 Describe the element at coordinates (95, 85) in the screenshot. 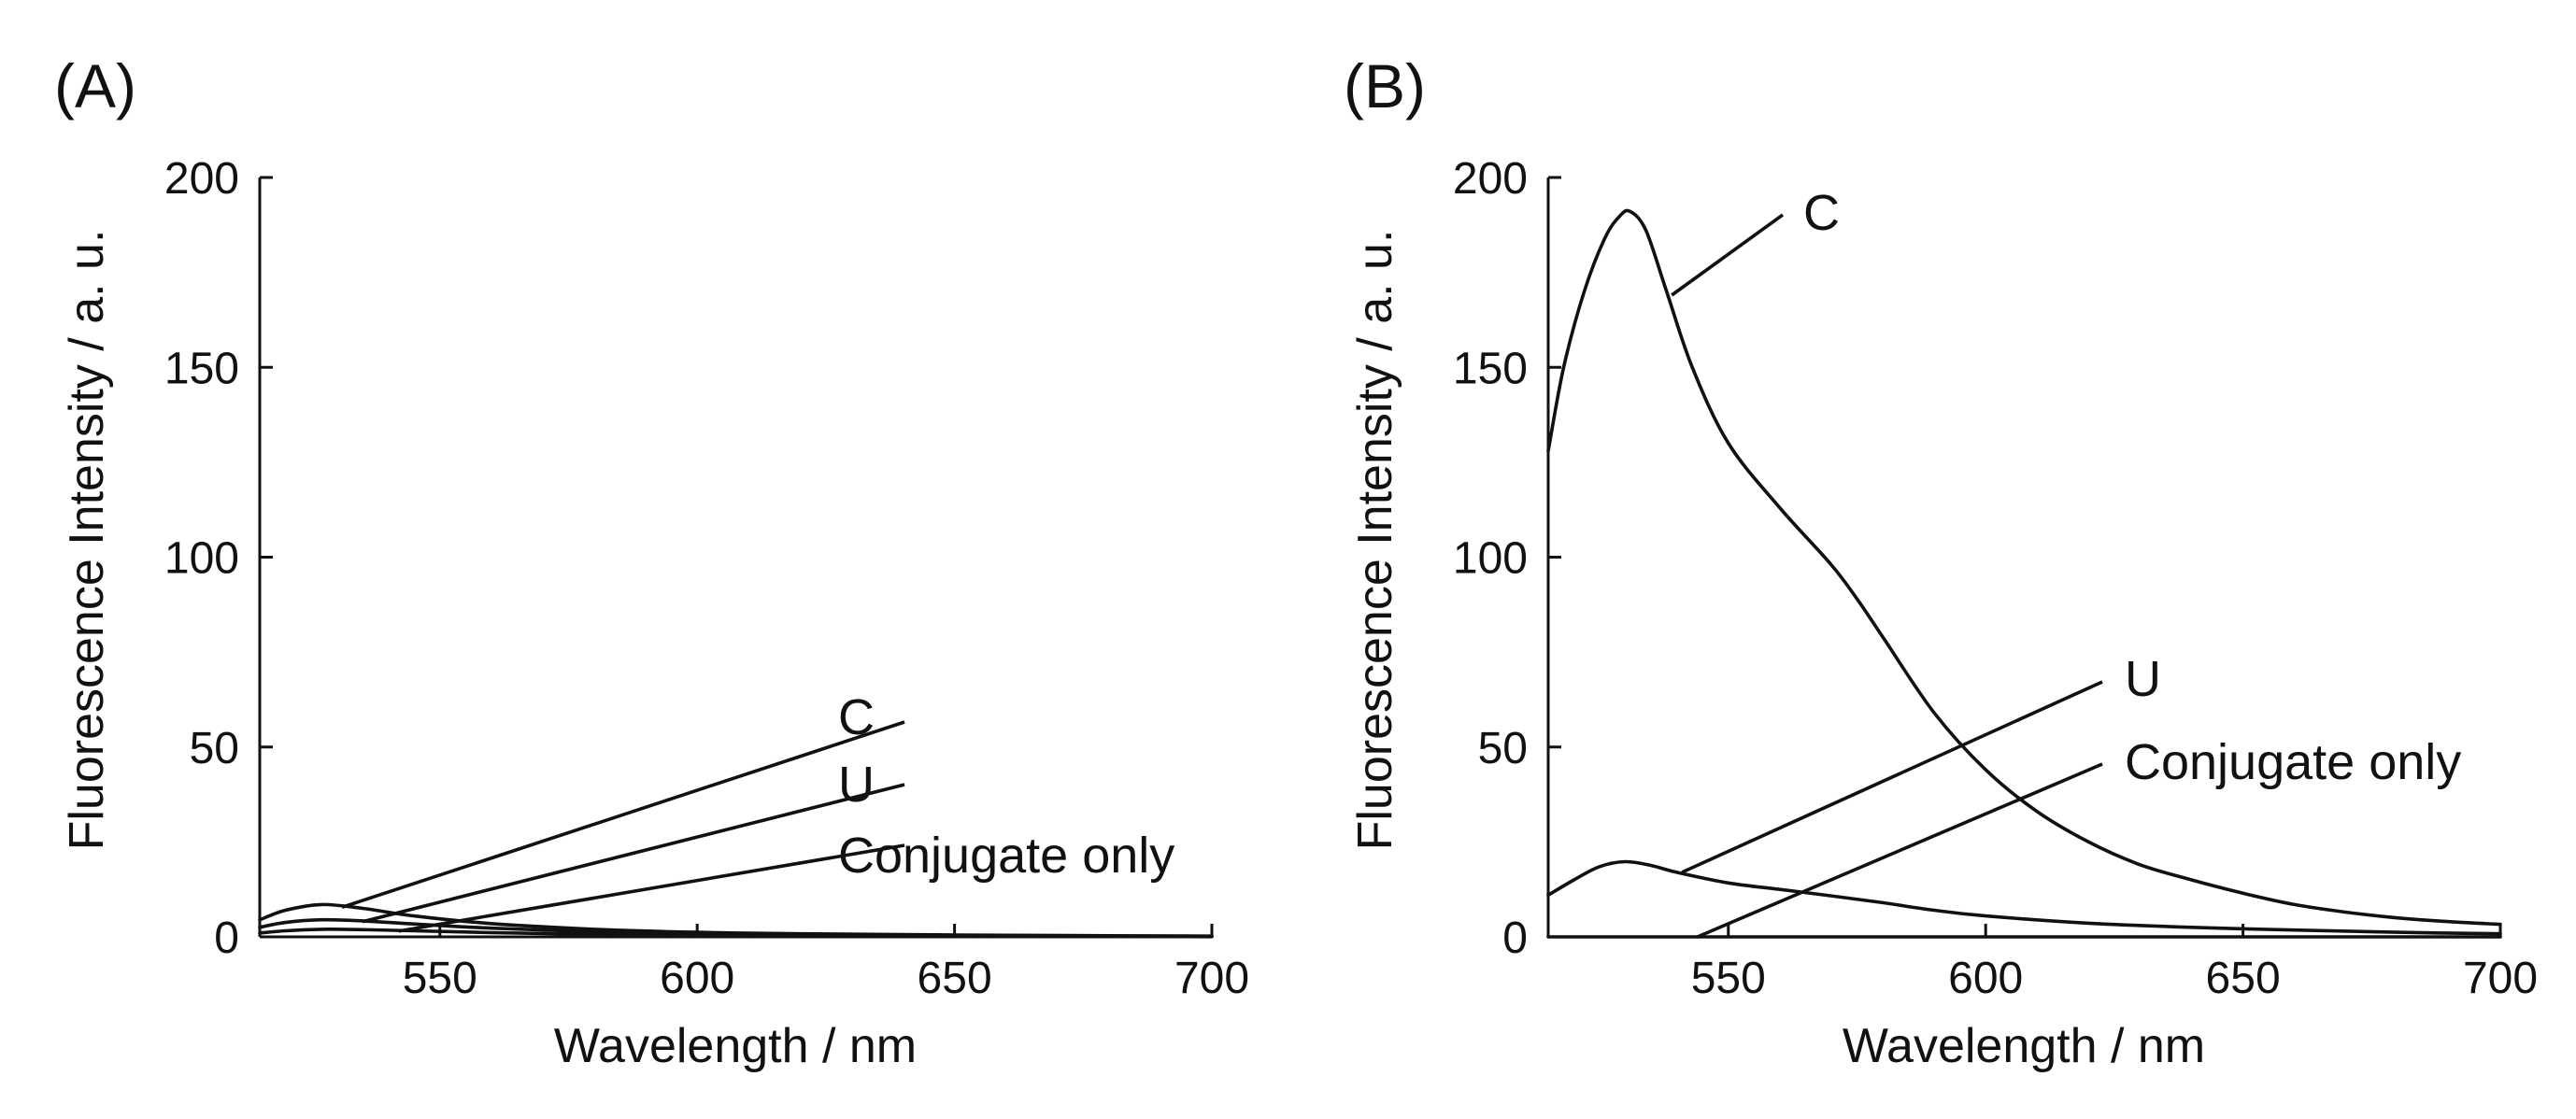

I see `panel-label: (A)` at that location.